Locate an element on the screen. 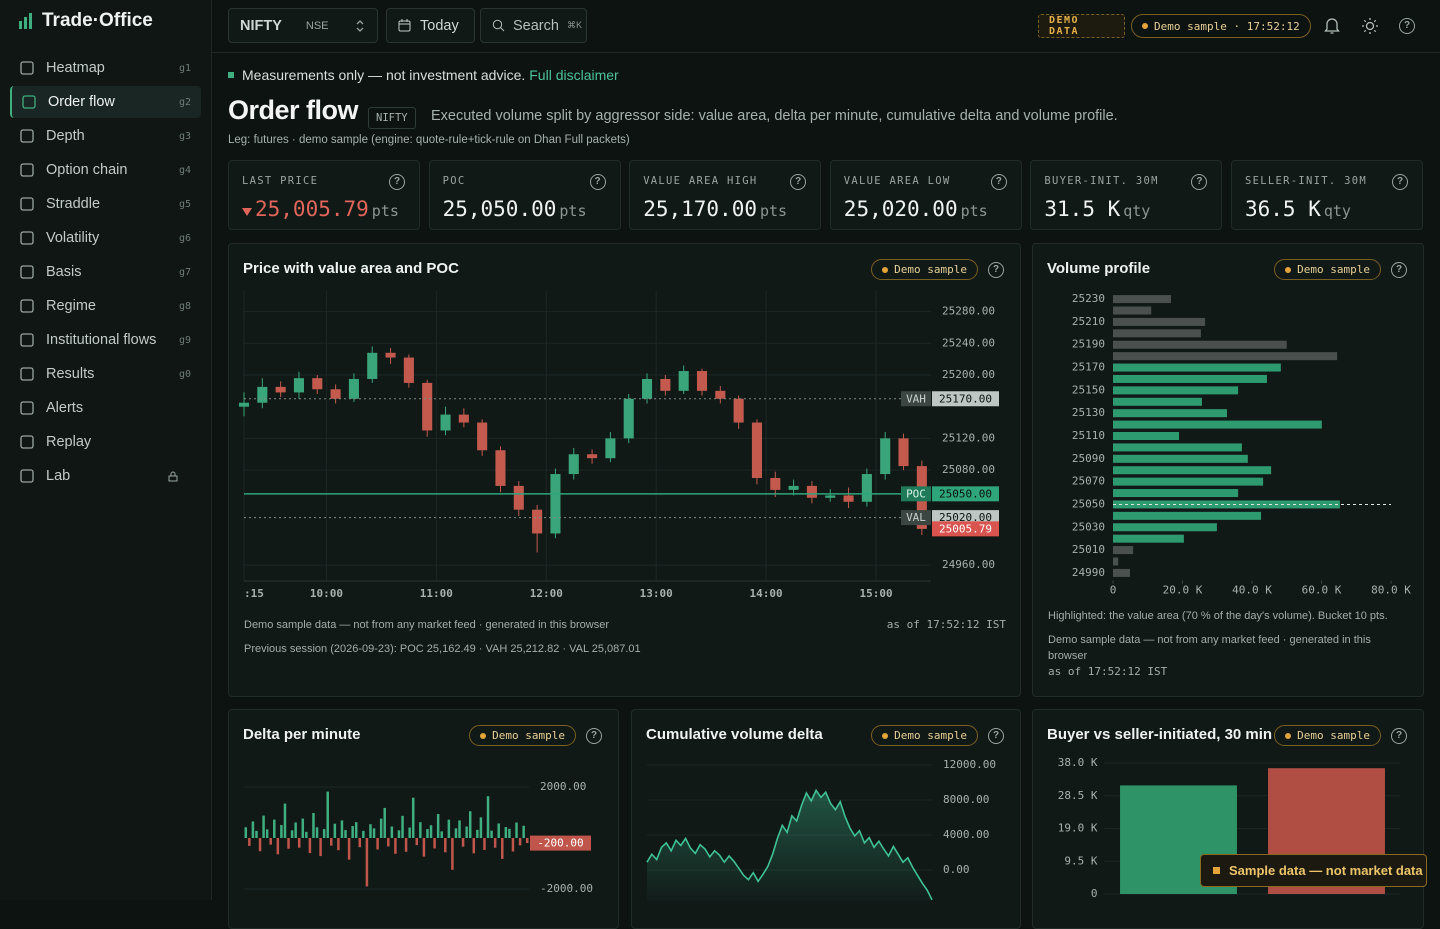 This screenshot has width=1440, height=929. date-button: Today is located at coordinates (430, 25).